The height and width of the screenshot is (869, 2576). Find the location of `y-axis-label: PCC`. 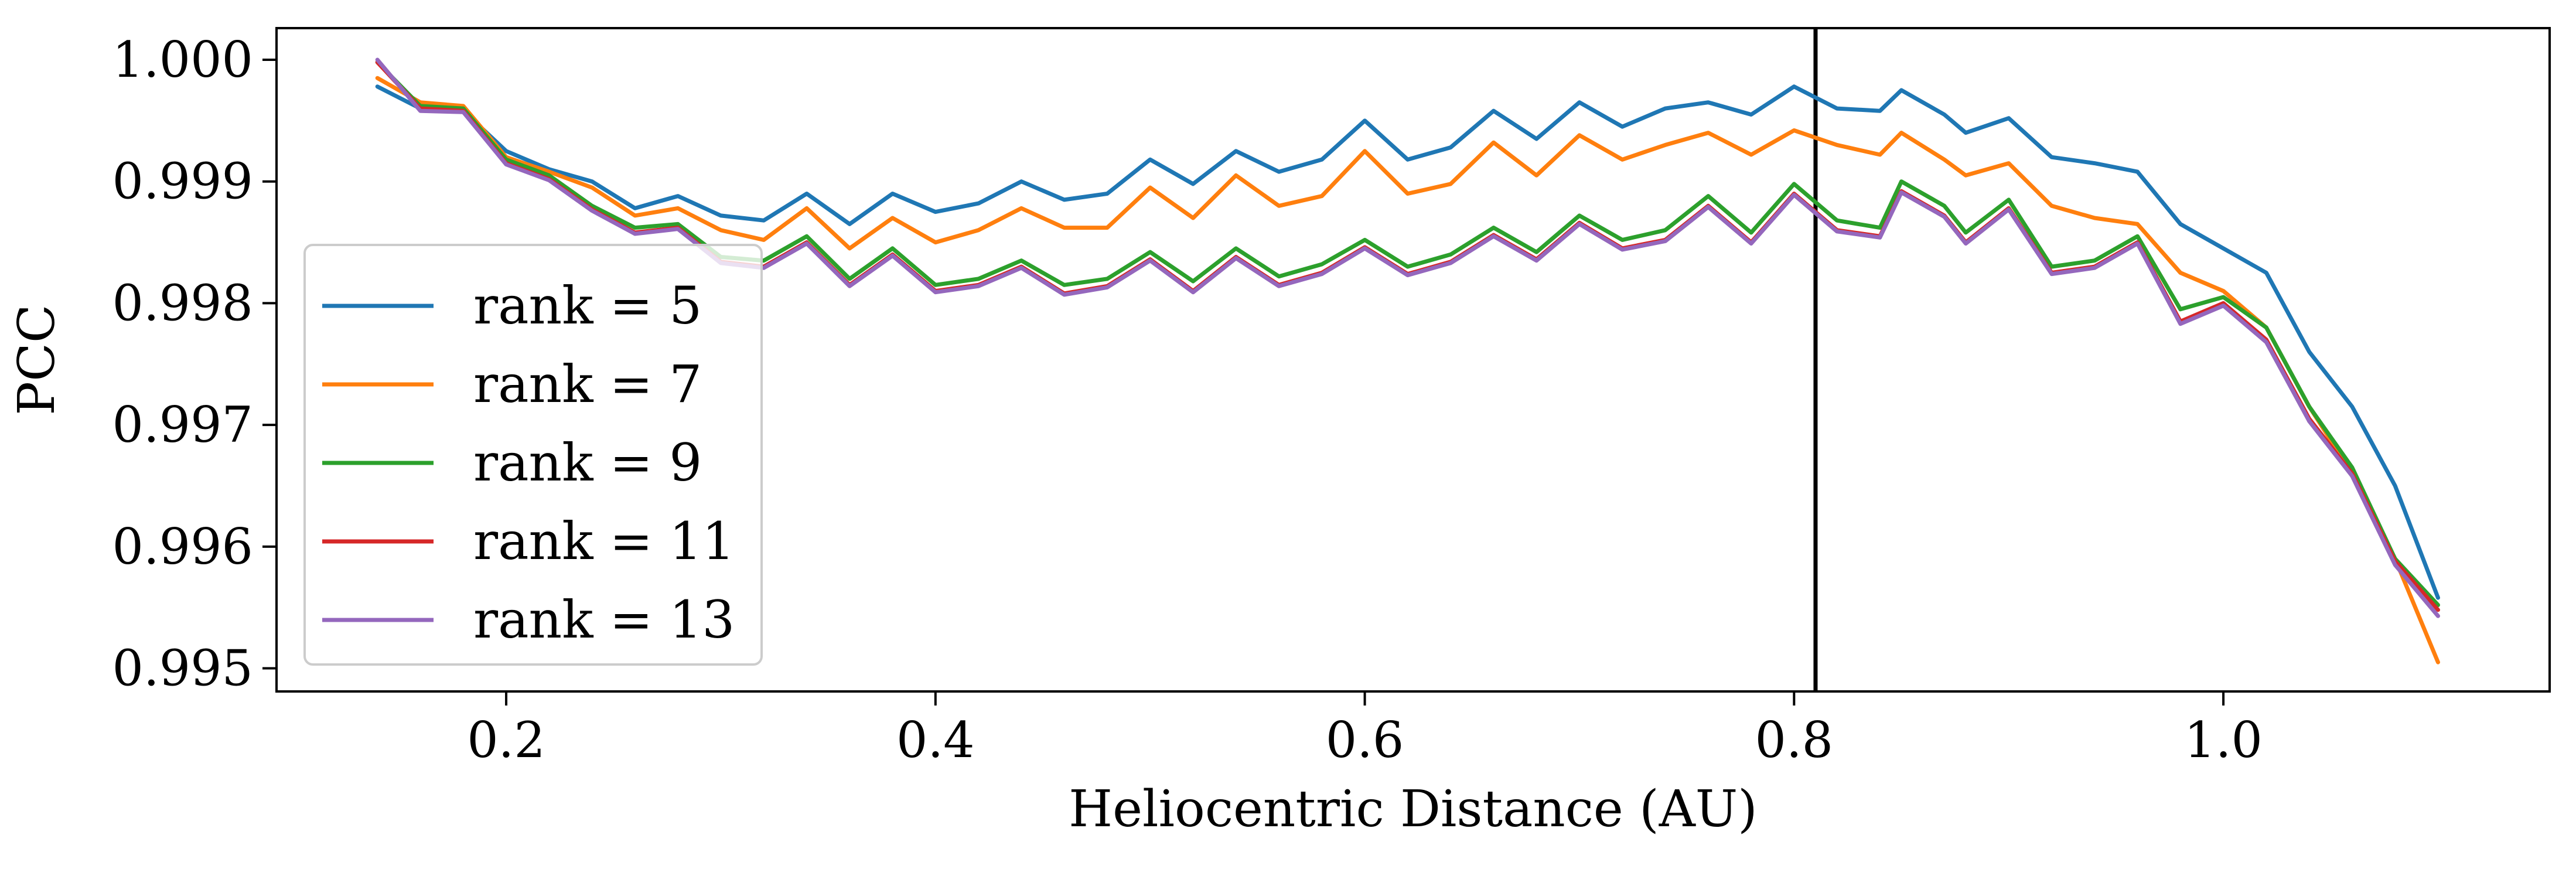

y-axis-label: PCC is located at coordinates (37, 359).